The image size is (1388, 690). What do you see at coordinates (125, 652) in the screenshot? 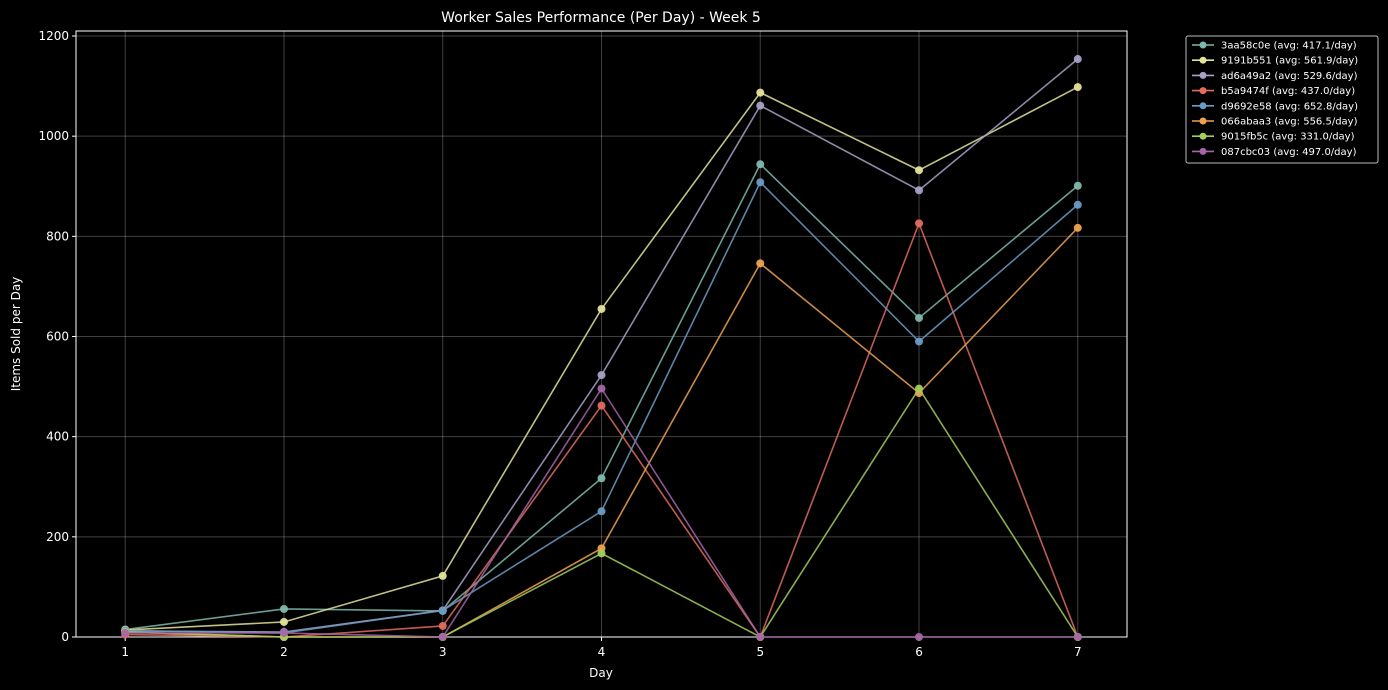
I see `x-tick-label: 1` at bounding box center [125, 652].